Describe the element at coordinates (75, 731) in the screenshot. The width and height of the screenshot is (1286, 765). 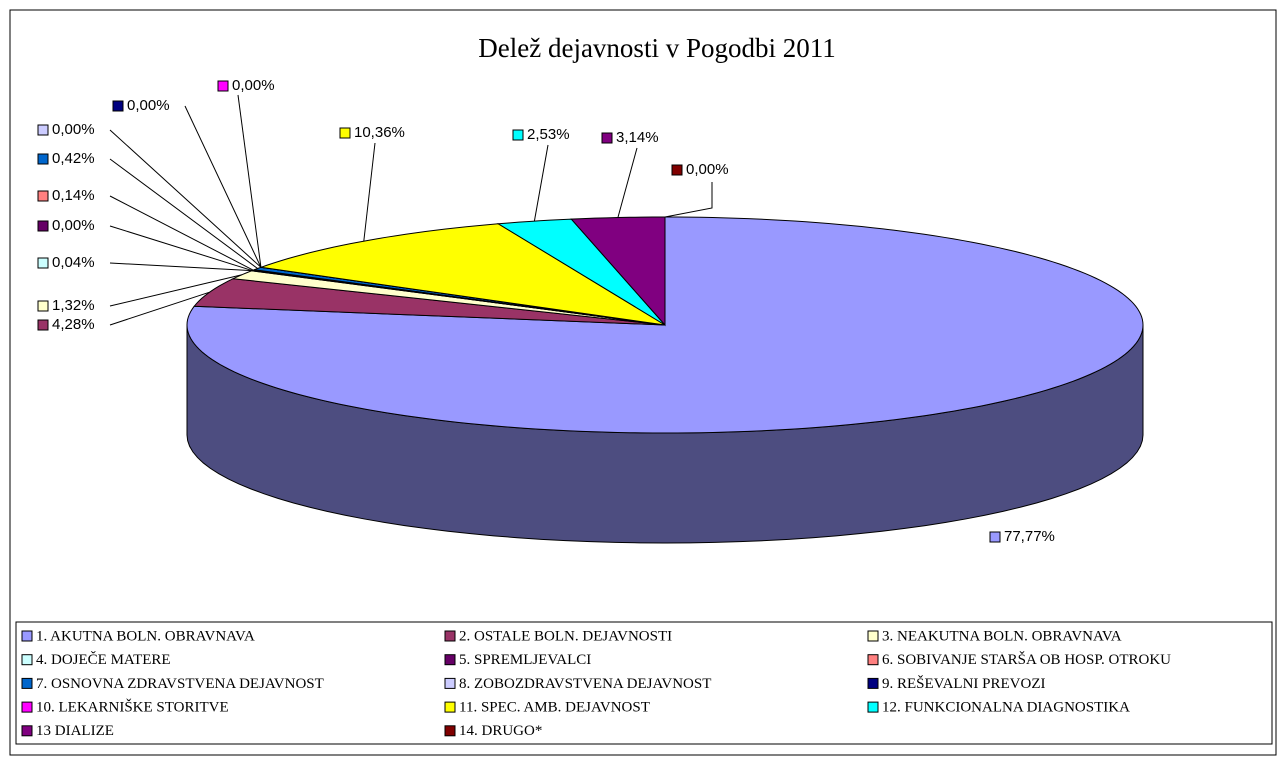
I see `legend-label: 13 DIALIZE` at that location.